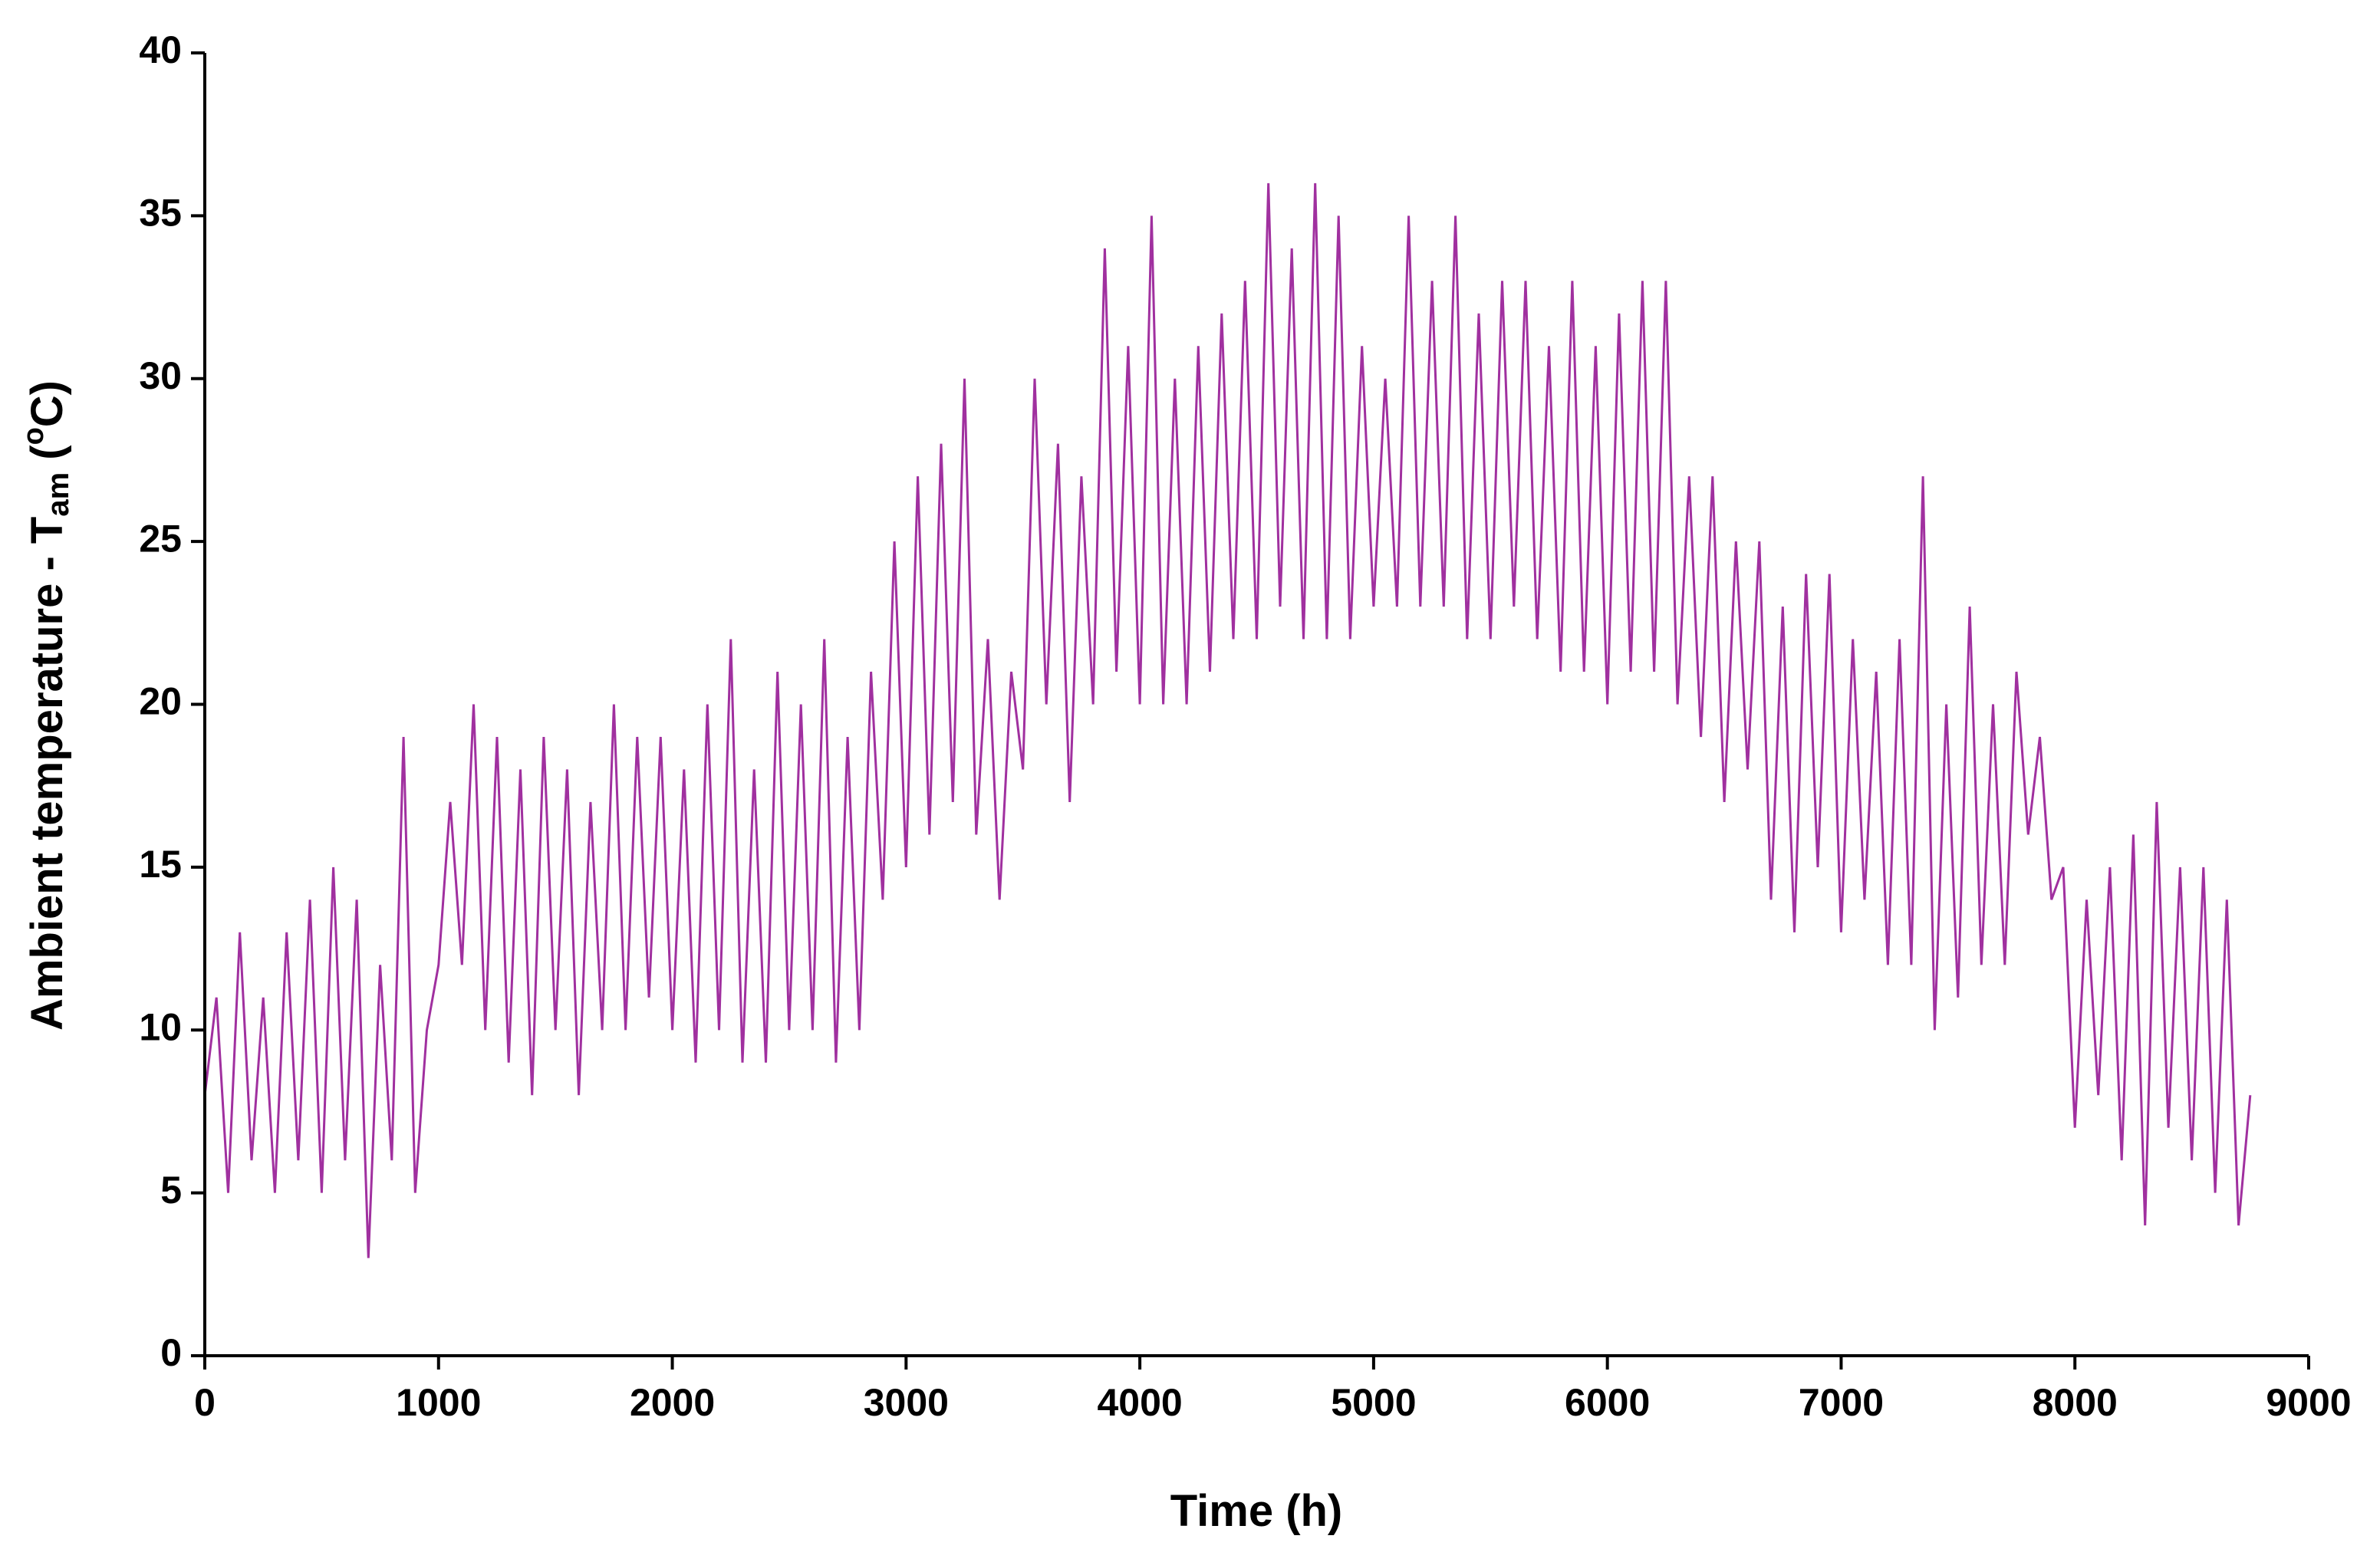  What do you see at coordinates (160, 213) in the screenshot?
I see `y-tick-label: 35` at bounding box center [160, 213].